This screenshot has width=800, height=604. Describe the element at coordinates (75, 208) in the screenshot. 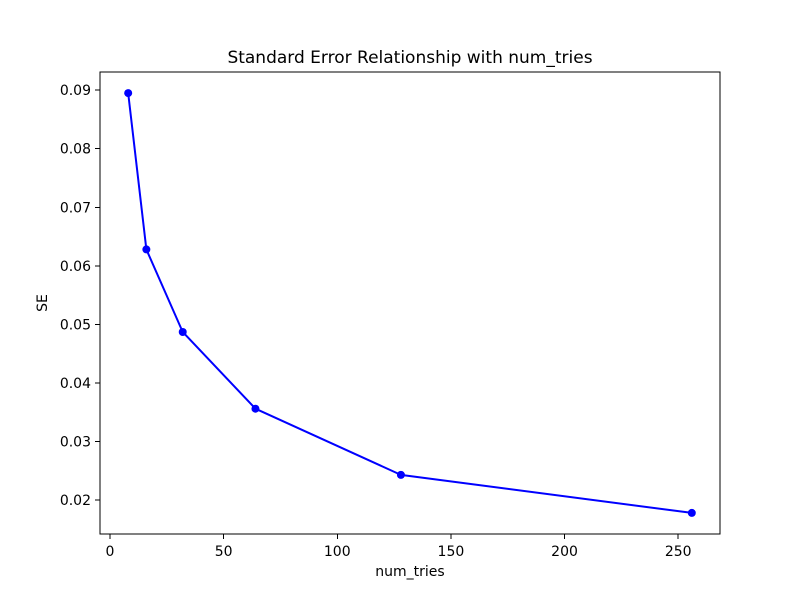

I see `y-tick-label: 0.07` at that location.